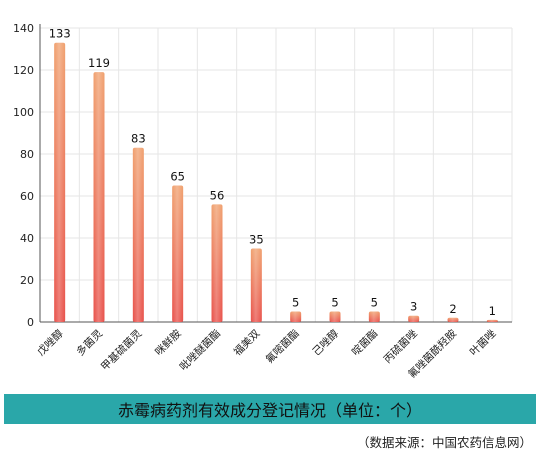  What do you see at coordinates (400, 346) in the screenshot?
I see `x-tick-label: 丙硫菌唑` at bounding box center [400, 346].